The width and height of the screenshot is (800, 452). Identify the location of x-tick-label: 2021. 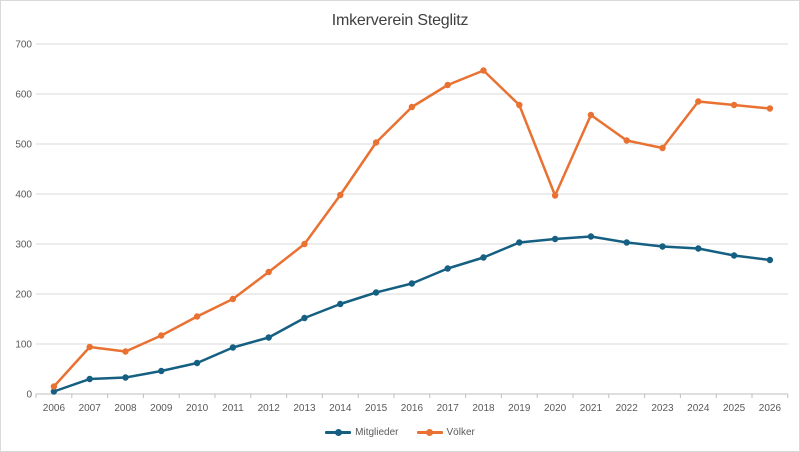
(591, 408).